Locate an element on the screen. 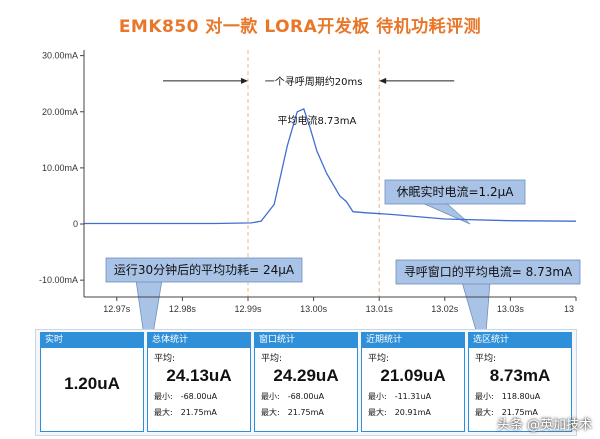 Image resolution: width=600 pixels, height=439 pixels. panel-header: 窗口统计 is located at coordinates (306, 340).